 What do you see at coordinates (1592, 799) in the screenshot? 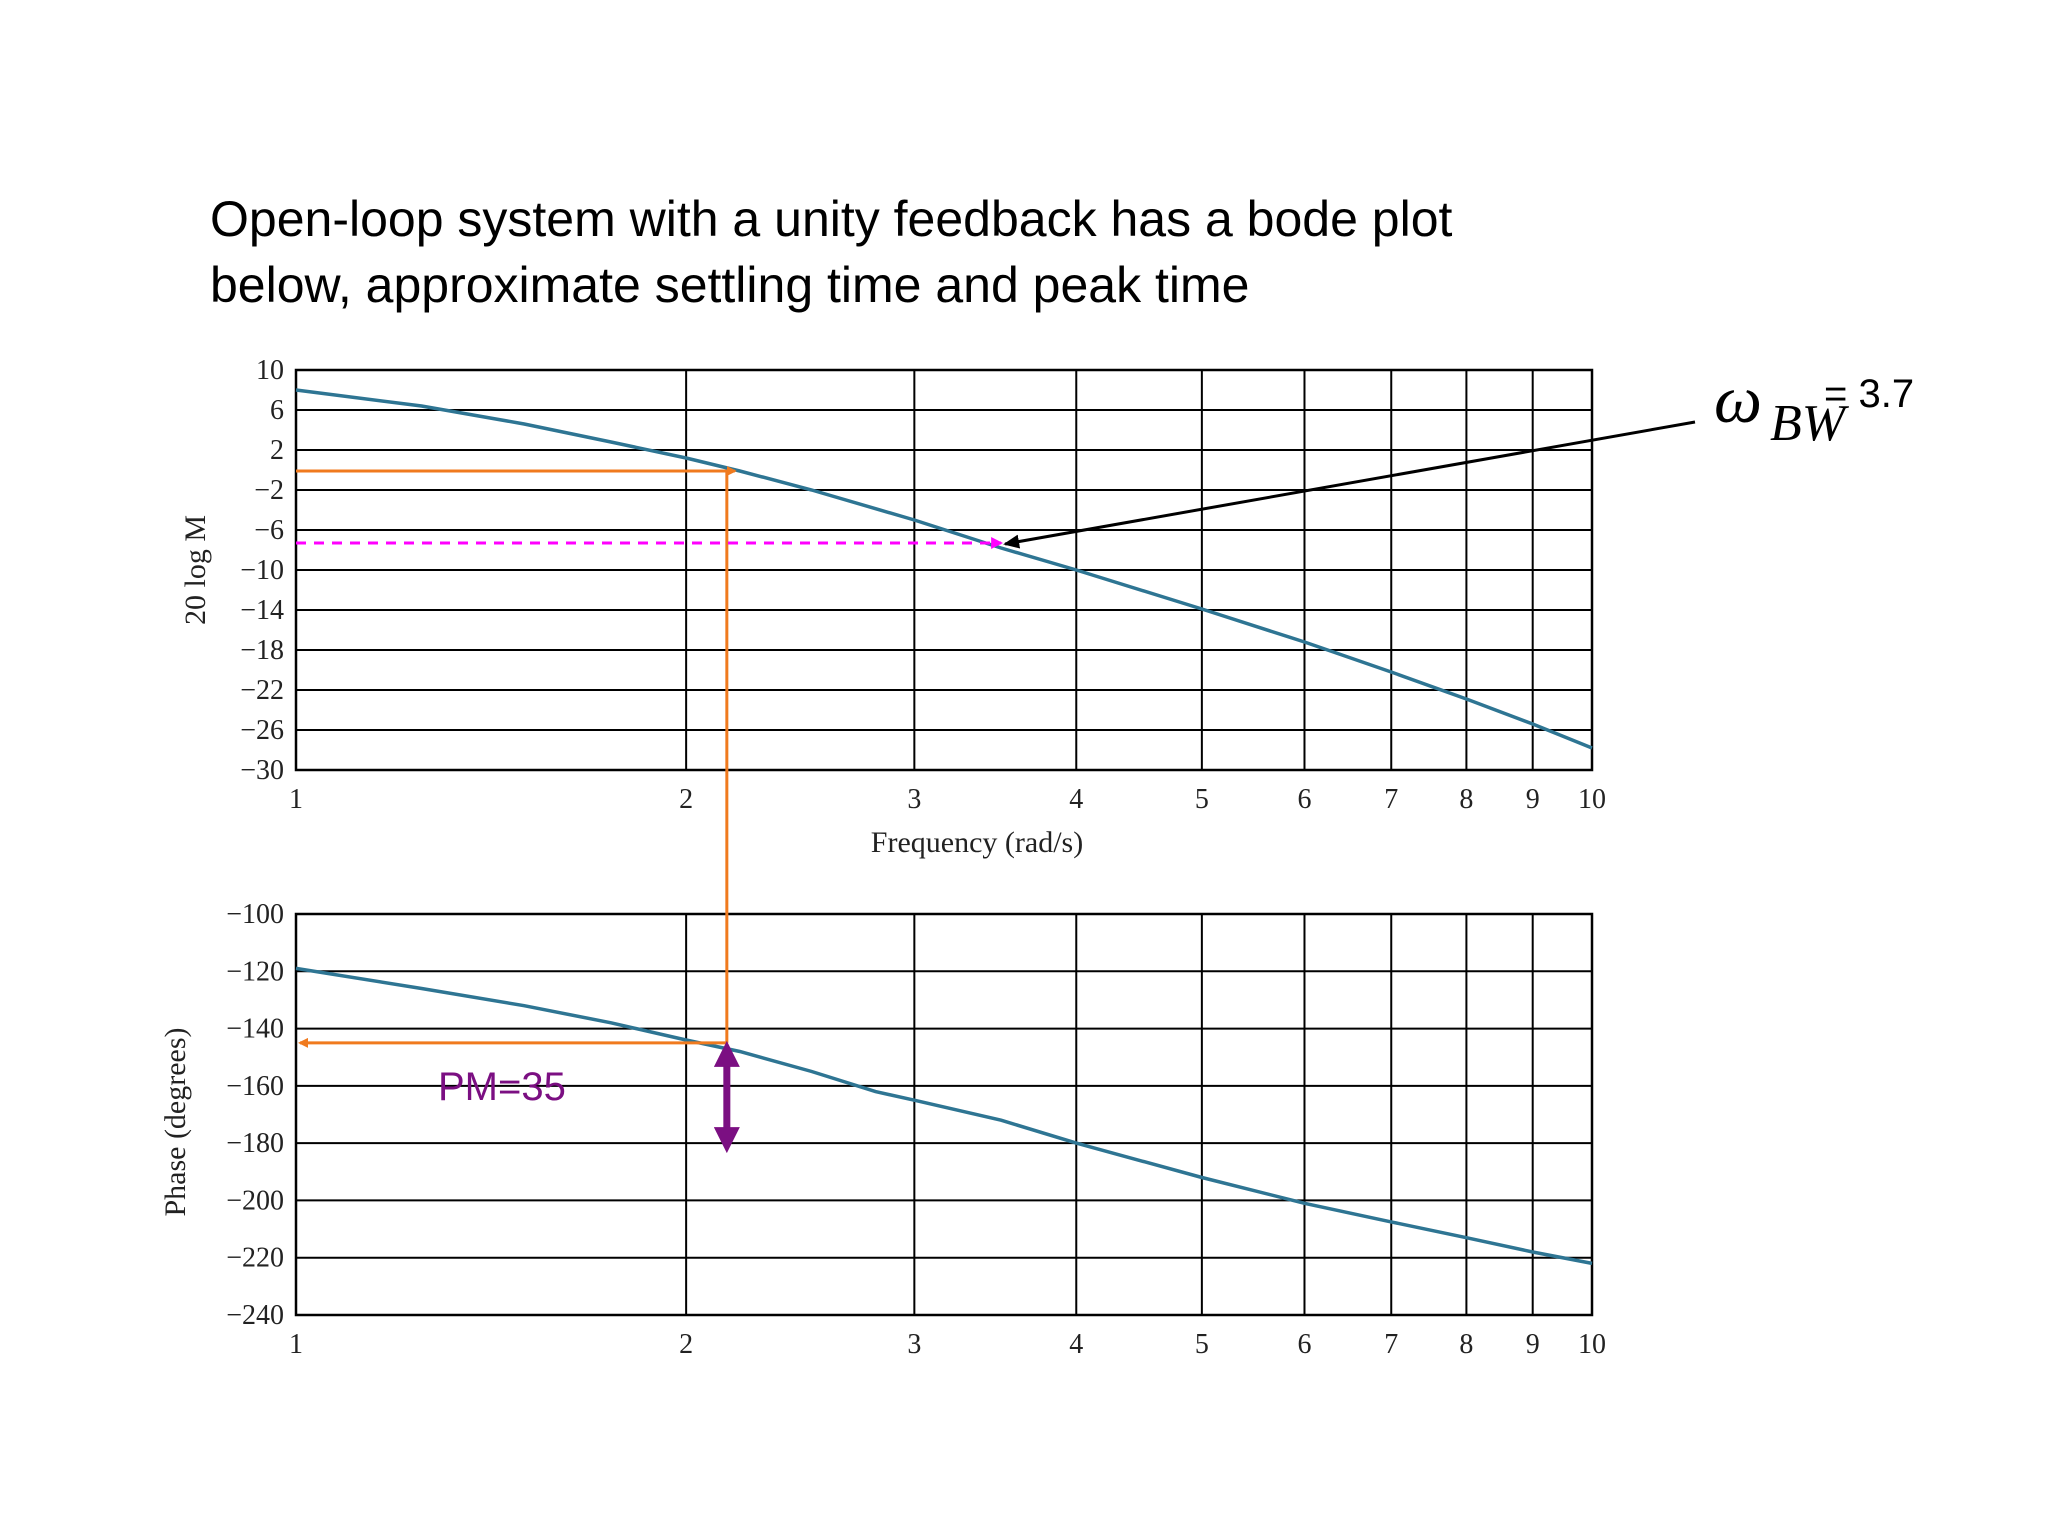
I see `magnitude-x-tick-label: 10` at bounding box center [1592, 799].